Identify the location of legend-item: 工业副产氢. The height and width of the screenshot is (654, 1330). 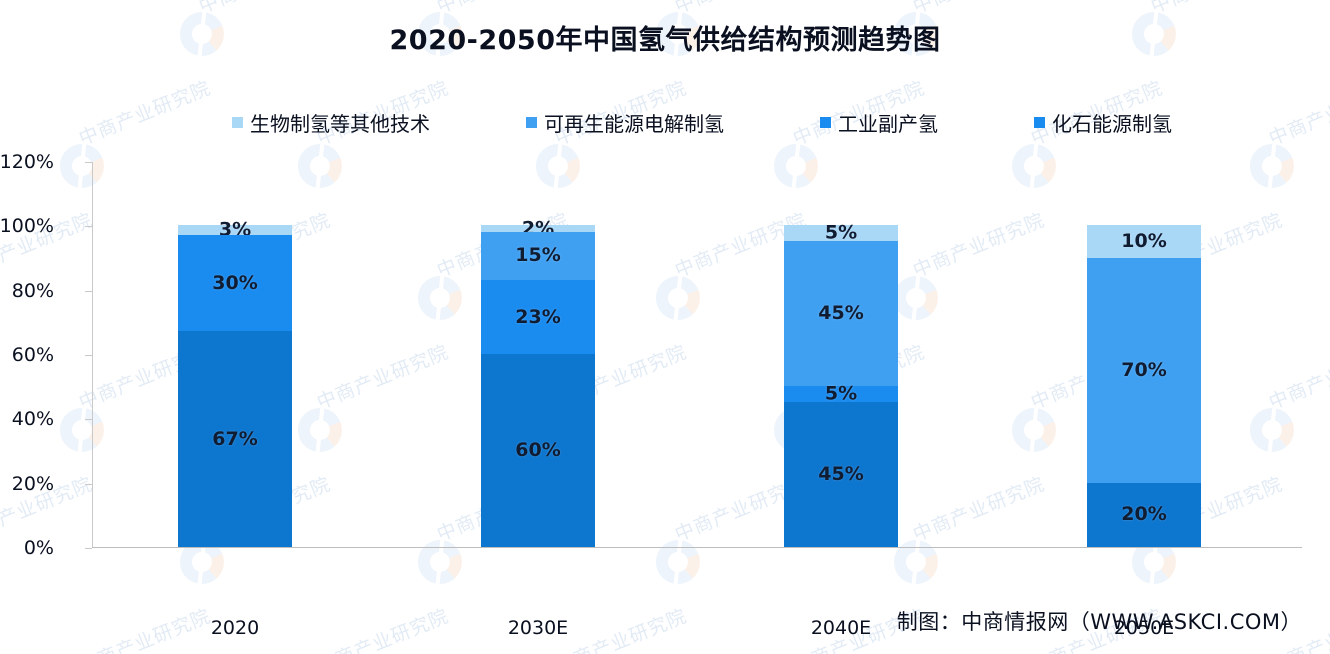
(879, 122).